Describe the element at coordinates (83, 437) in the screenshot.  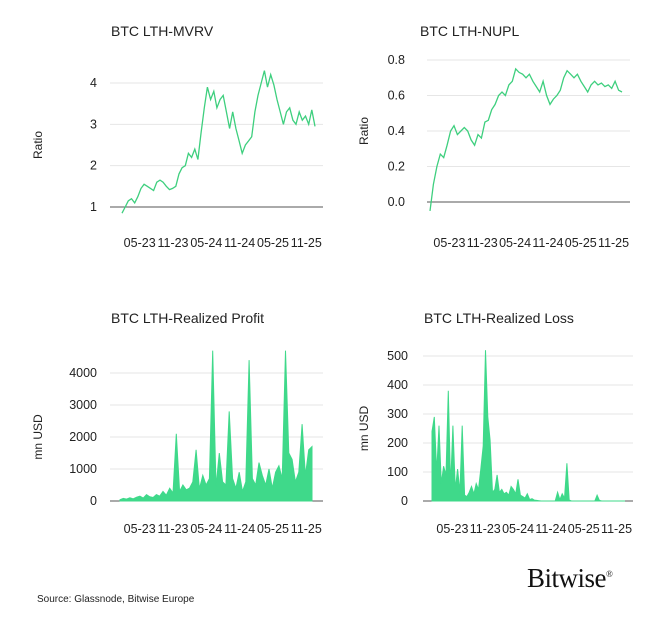
I see `y-tick-label: 2000` at that location.